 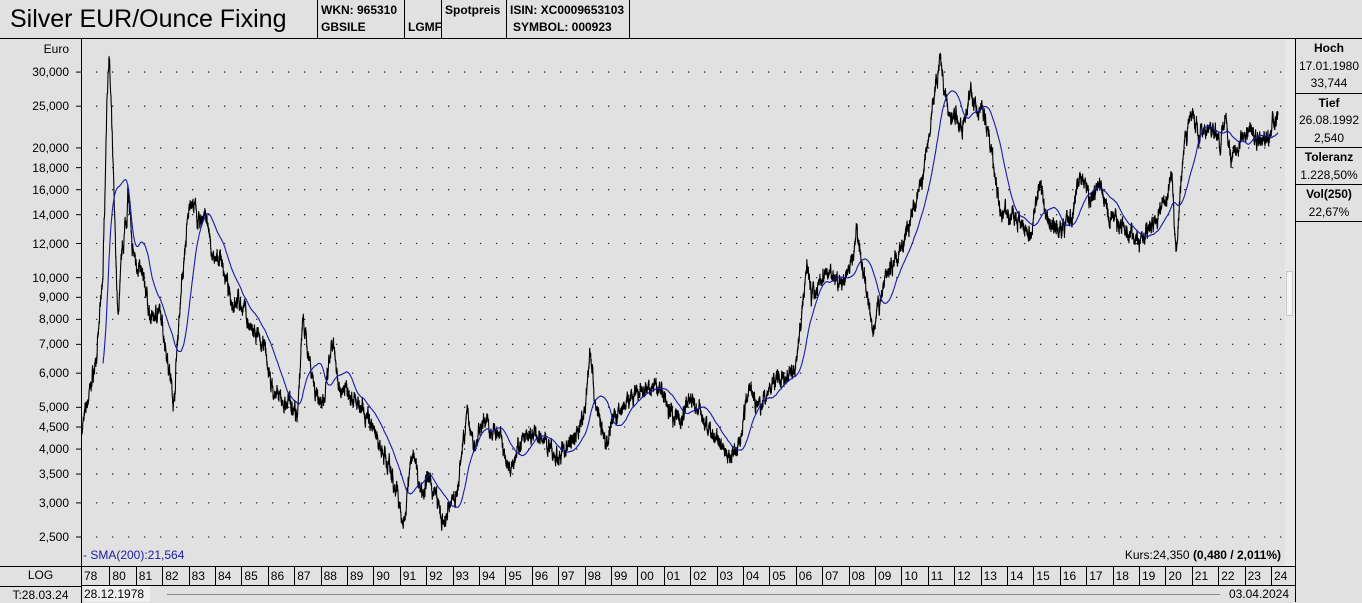 I want to click on x-tick-label: 13, so click(x=988, y=576).